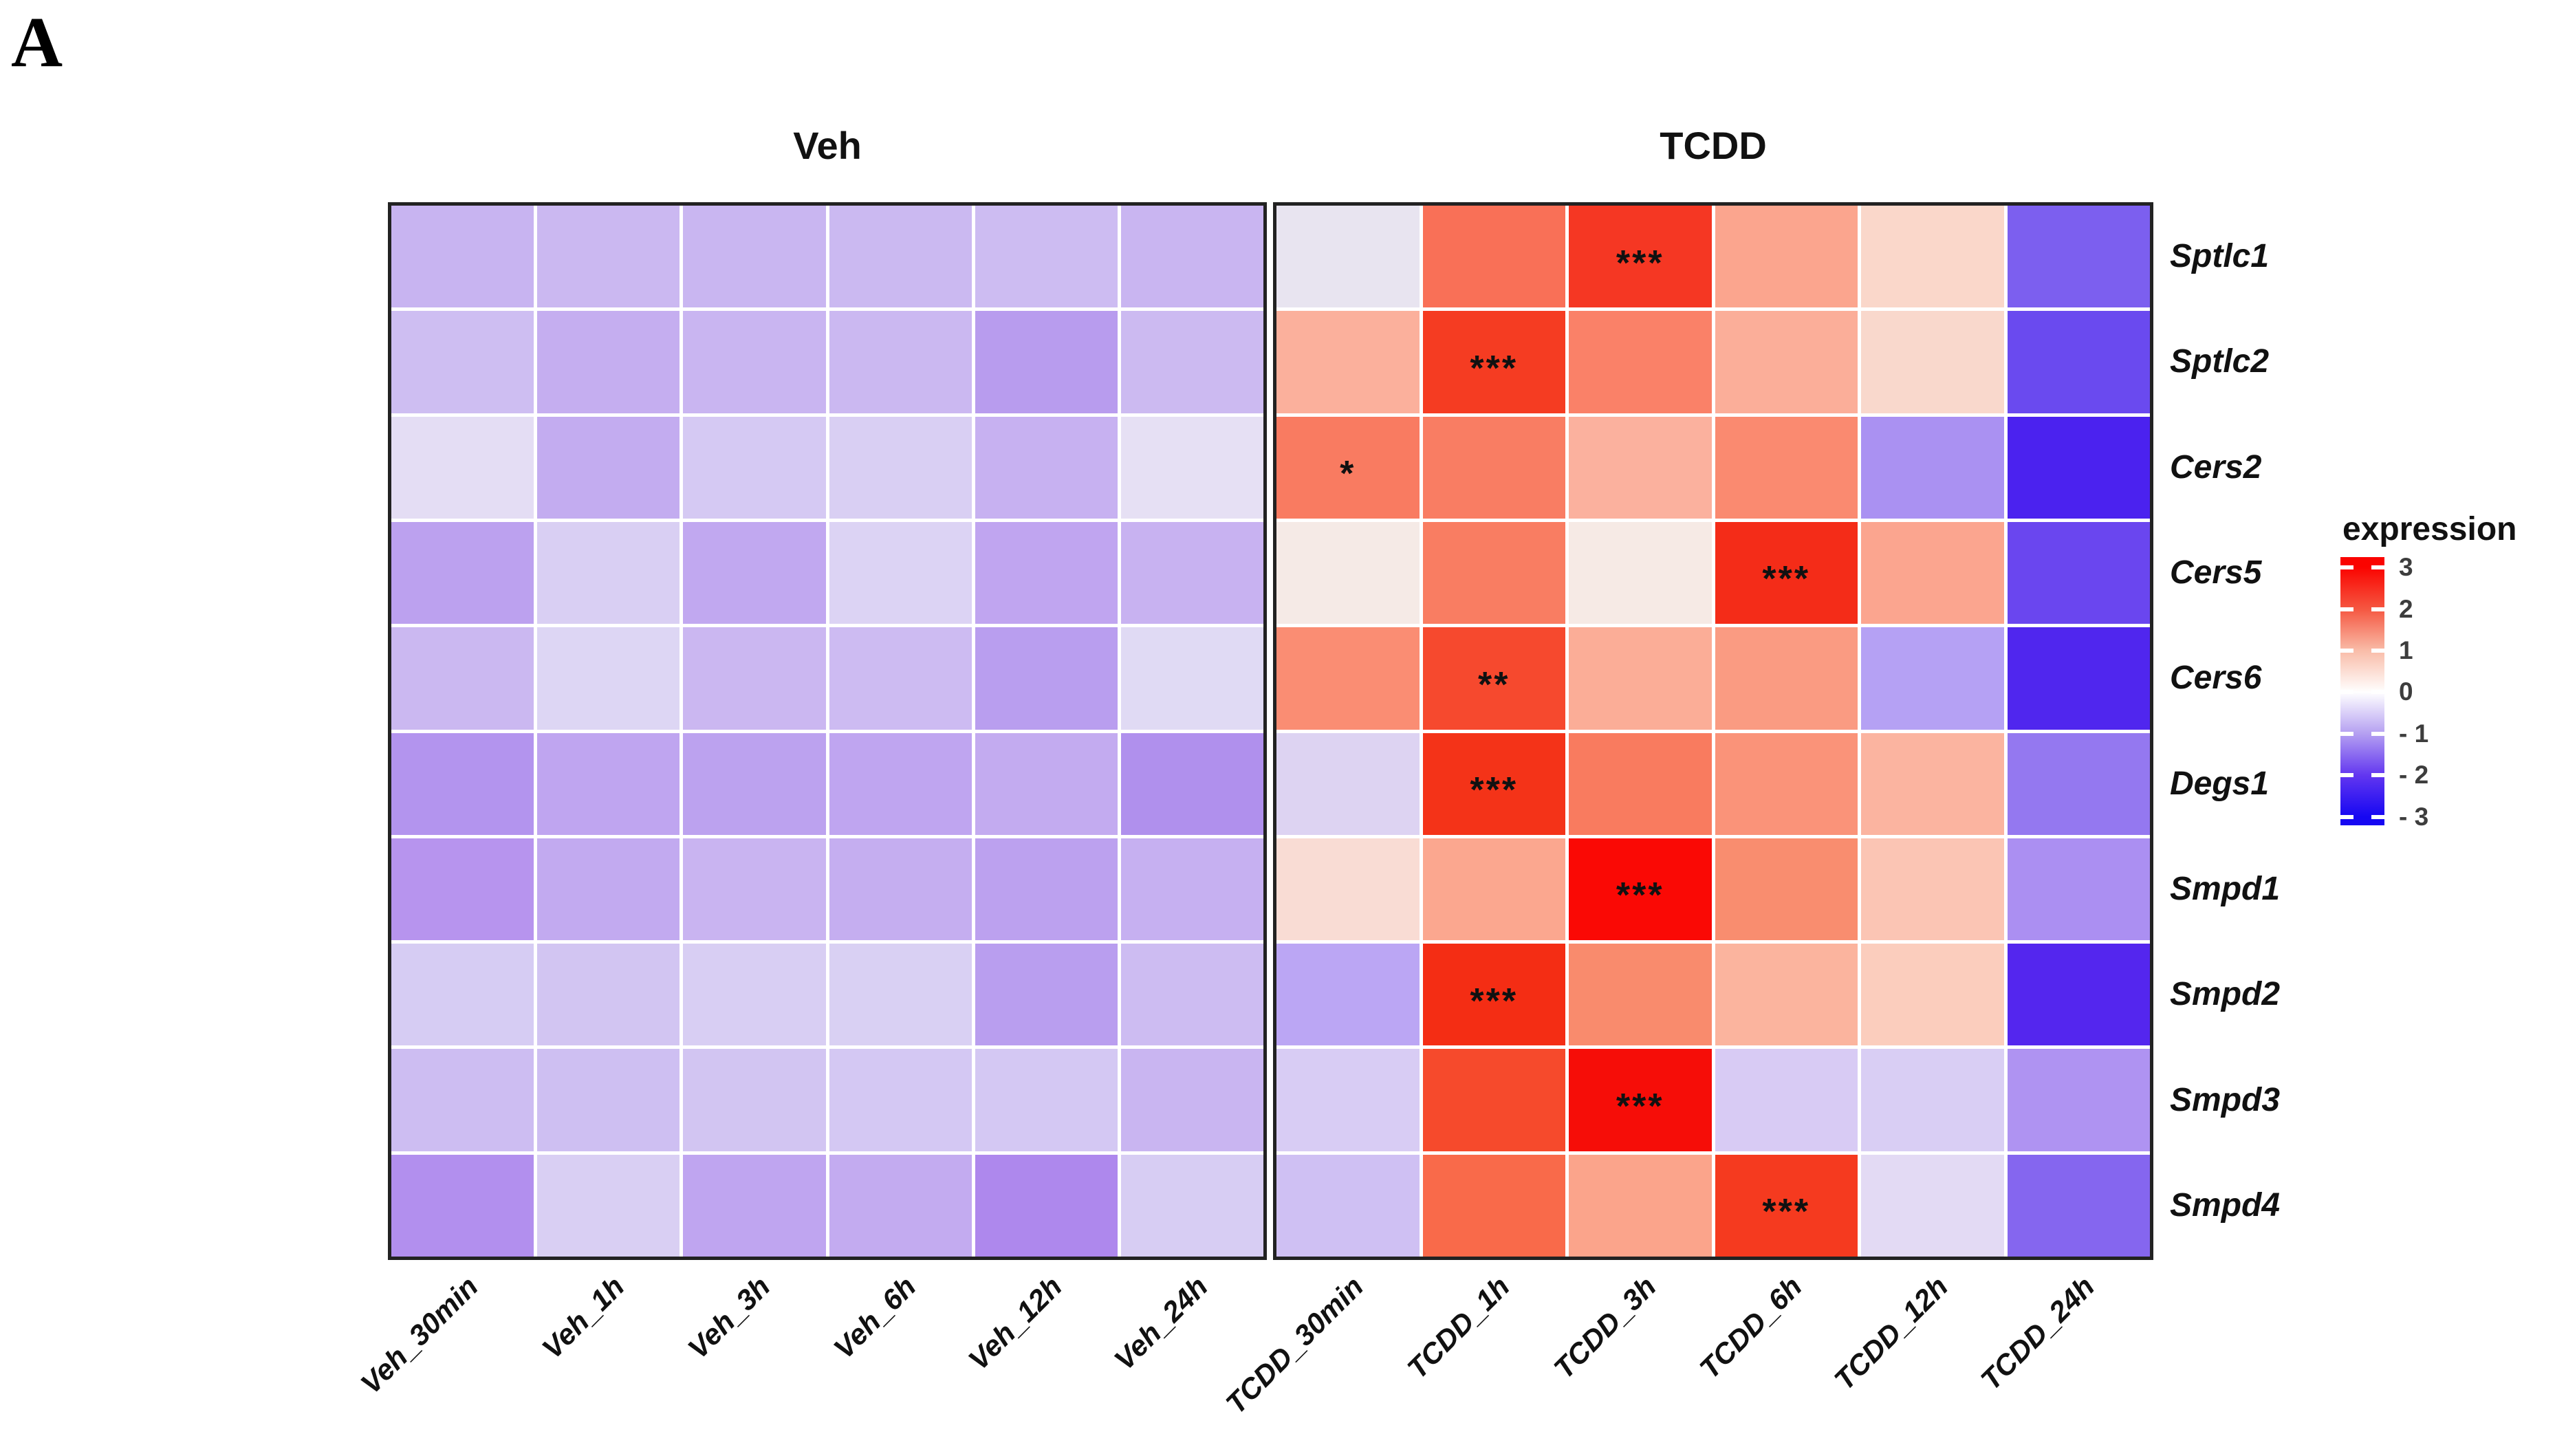  Describe the element at coordinates (419, 1335) in the screenshot. I see `x-axis-label: Veh_30min` at that location.